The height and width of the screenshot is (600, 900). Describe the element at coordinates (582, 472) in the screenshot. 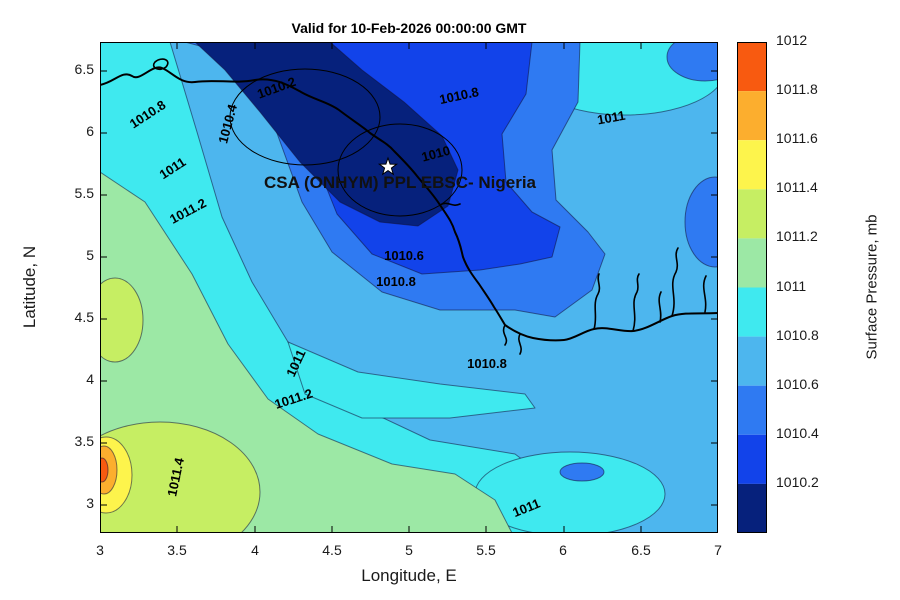

I see `band-1010-6-southspot` at that location.